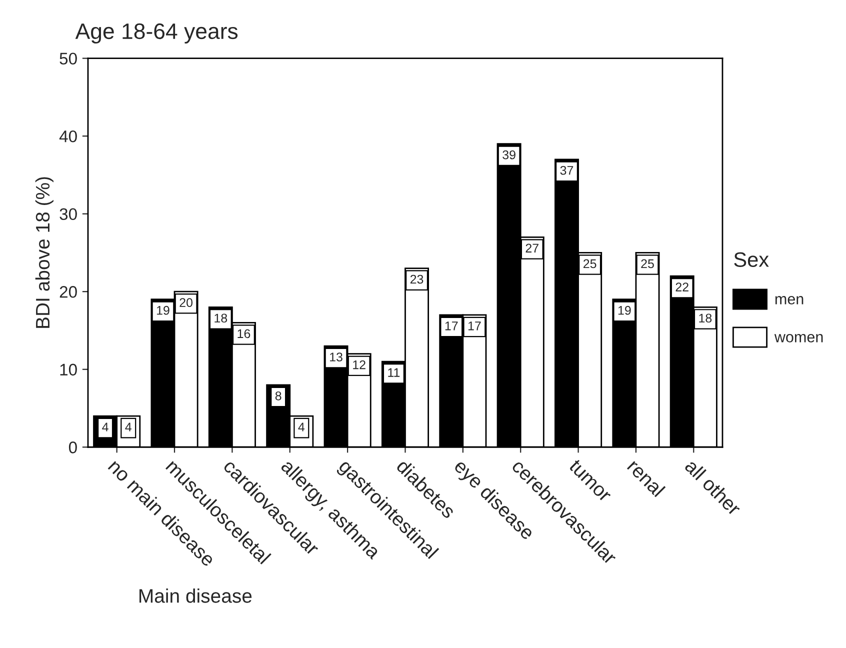 Image resolution: width=846 pixels, height=648 pixels. Describe the element at coordinates (44, 252) in the screenshot. I see `y-axis-title: BDI above 18 (%)` at that location.